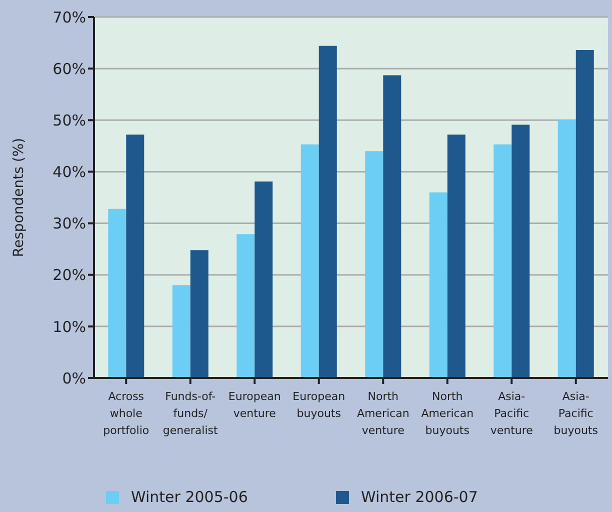 The image size is (612, 512). What do you see at coordinates (419, 497) in the screenshot?
I see `legend-label: Winter 2006-07` at bounding box center [419, 497].